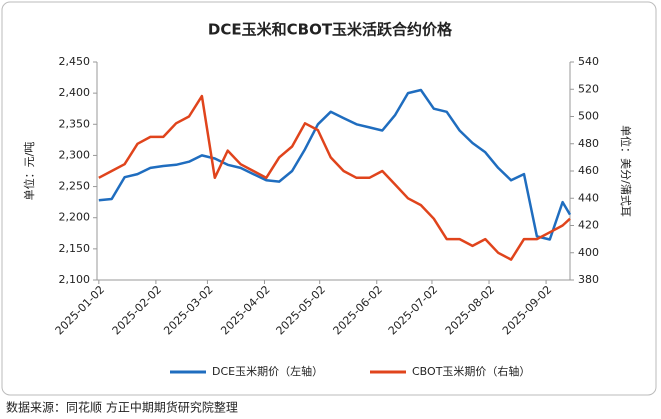 This screenshot has width=661, height=419. Describe the element at coordinates (267, 371) in the screenshot. I see `legend-label: DCE玉米期价（左轴）` at that location.